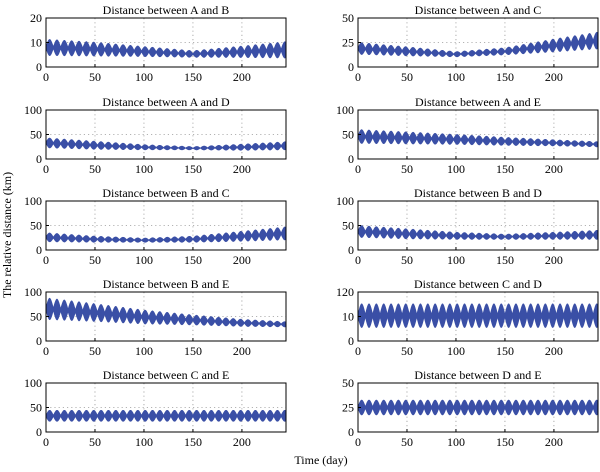 The height and width of the screenshot is (472, 600). What do you see at coordinates (166, 284) in the screenshot?
I see `chart-title: Distance between B and E` at bounding box center [166, 284].